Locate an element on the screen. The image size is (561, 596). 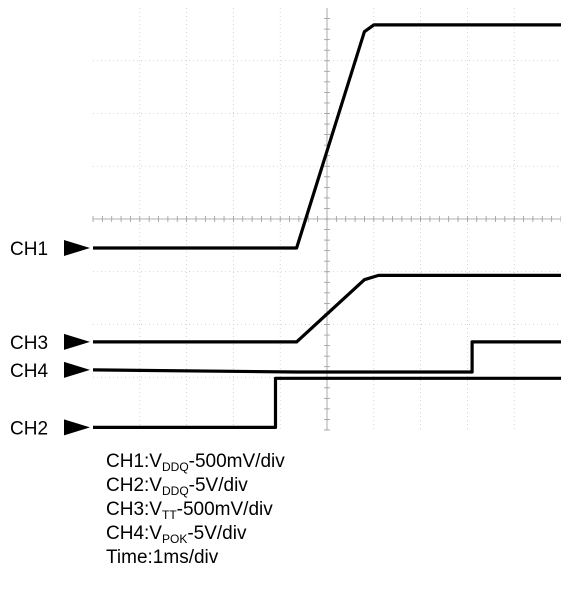
legend-entry-ch3: CH3:VTT-500mV/div is located at coordinates (326, 510).